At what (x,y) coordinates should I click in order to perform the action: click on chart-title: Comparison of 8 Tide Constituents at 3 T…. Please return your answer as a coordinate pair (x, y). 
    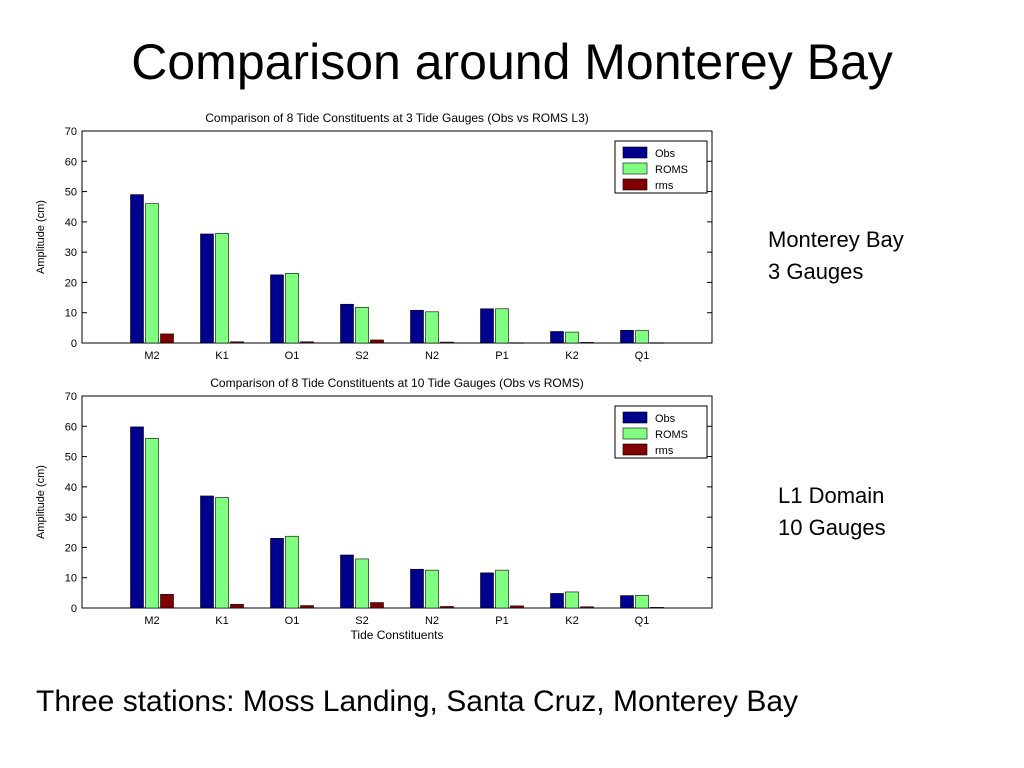
    Looking at the image, I should click on (397, 118).